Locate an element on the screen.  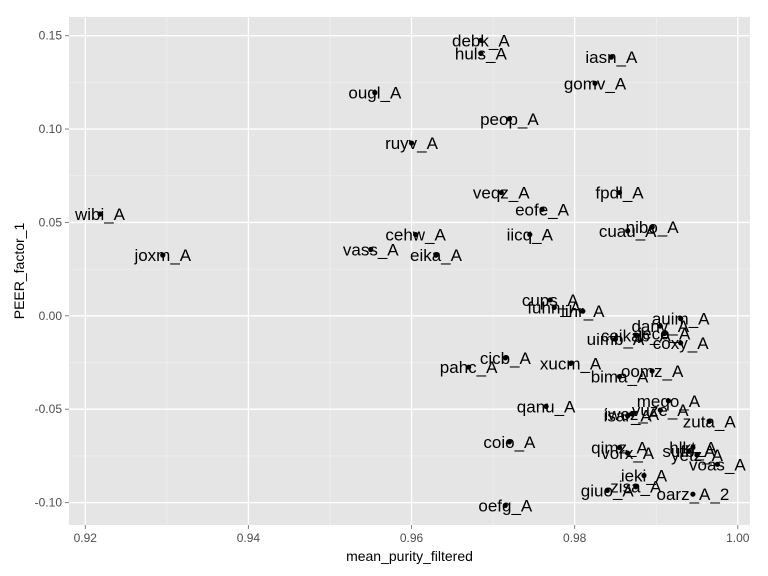
point-label: jeco_A is located at coordinates (664, 334).